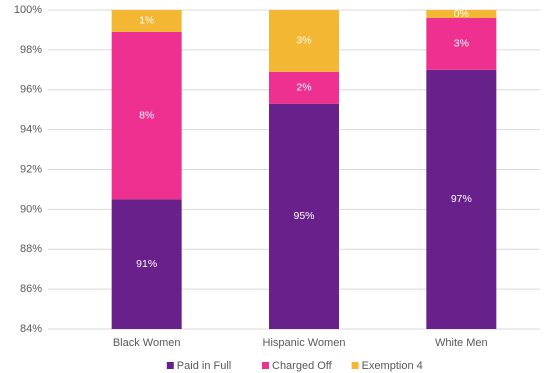 This screenshot has height=373, width=550. Describe the element at coordinates (147, 343) in the screenshot. I see `x-tick-label: Black Women` at that location.